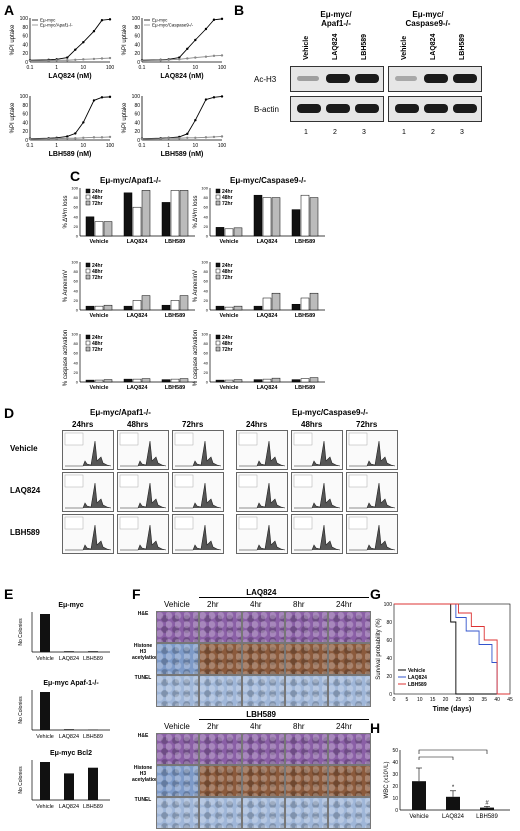  Describe the element at coordinates (227, 266) in the screenshot. I see `legend-label: 24hr` at that location.